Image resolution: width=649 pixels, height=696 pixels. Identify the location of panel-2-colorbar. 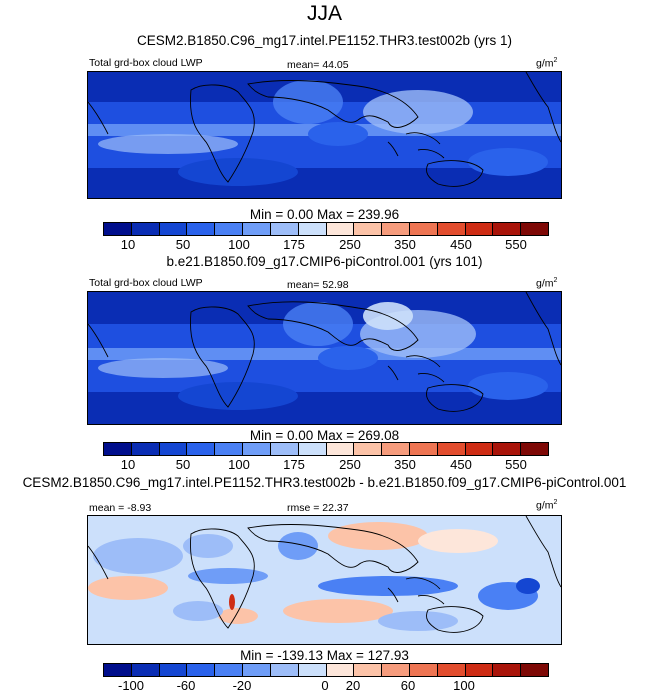
(326, 449).